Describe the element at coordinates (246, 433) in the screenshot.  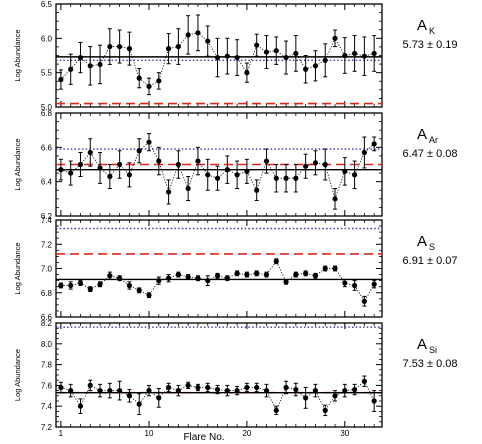
I see `x-tick-label: 20` at that location.